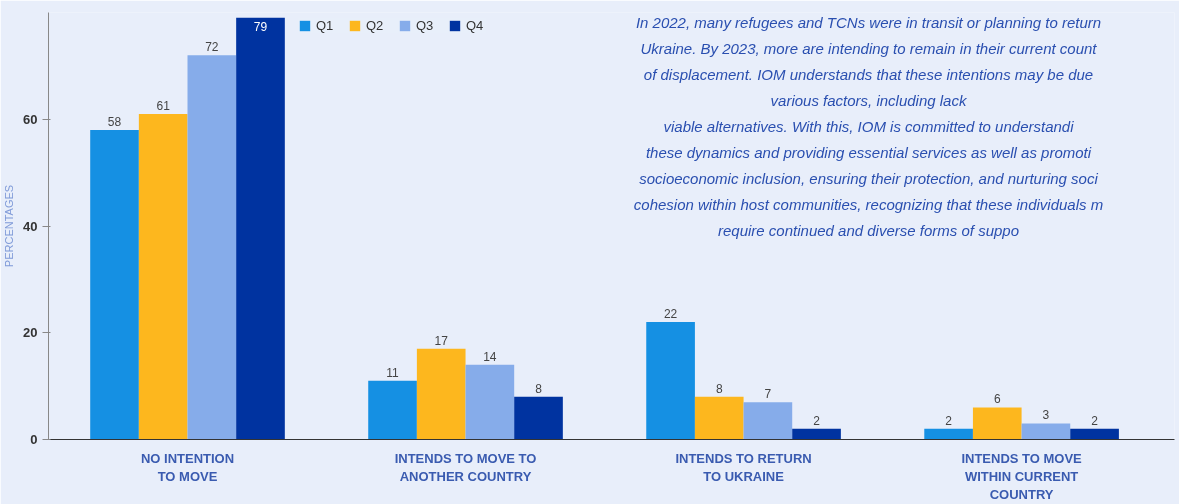 The image size is (1179, 504). Describe the element at coordinates (490, 356) in the screenshot. I see `data-label: 14` at that location.